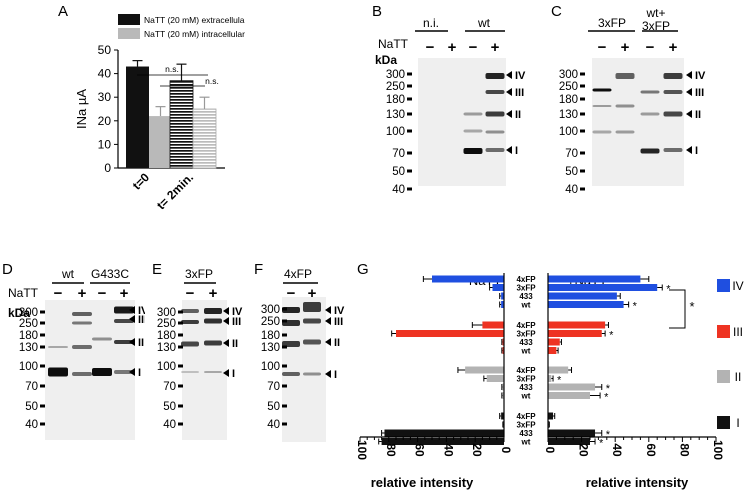  What do you see at coordinates (519, 93) in the screenshot?
I see `panel-b-band-label-1: III` at bounding box center [519, 93].